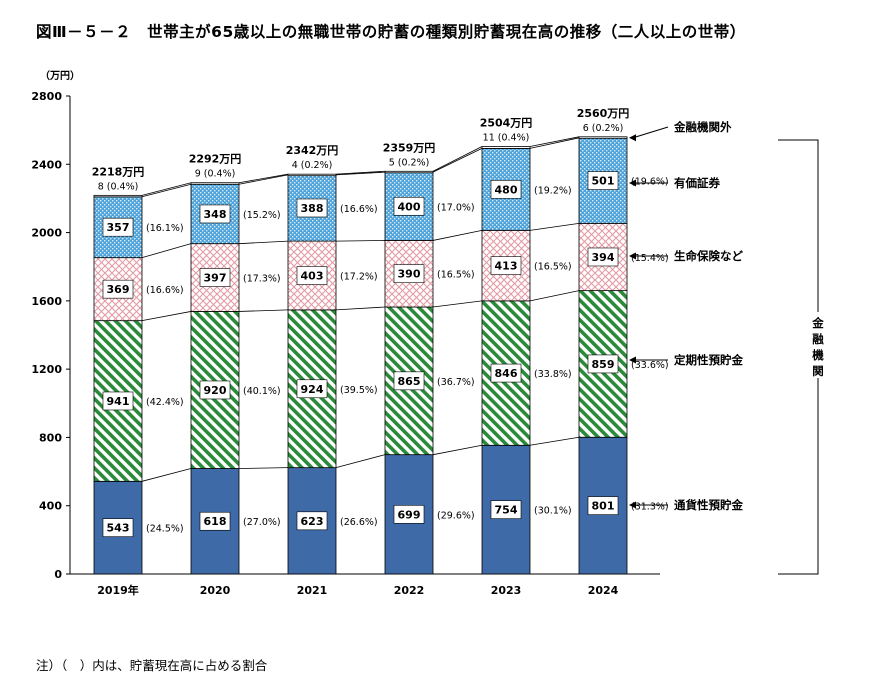 The height and width of the screenshot is (694, 870). Describe the element at coordinates (818, 371) in the screenshot. I see `bracket-label-char: 関` at that location.